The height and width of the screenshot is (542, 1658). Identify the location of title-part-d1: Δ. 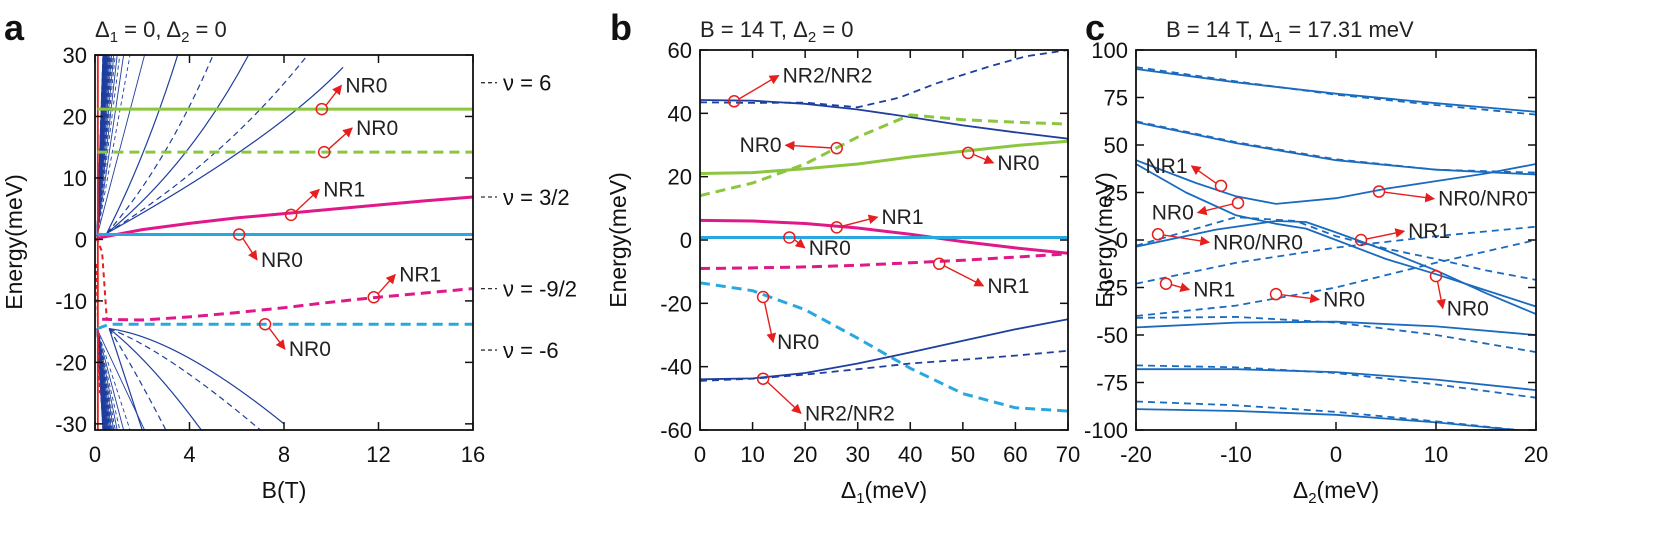
(1266, 29).